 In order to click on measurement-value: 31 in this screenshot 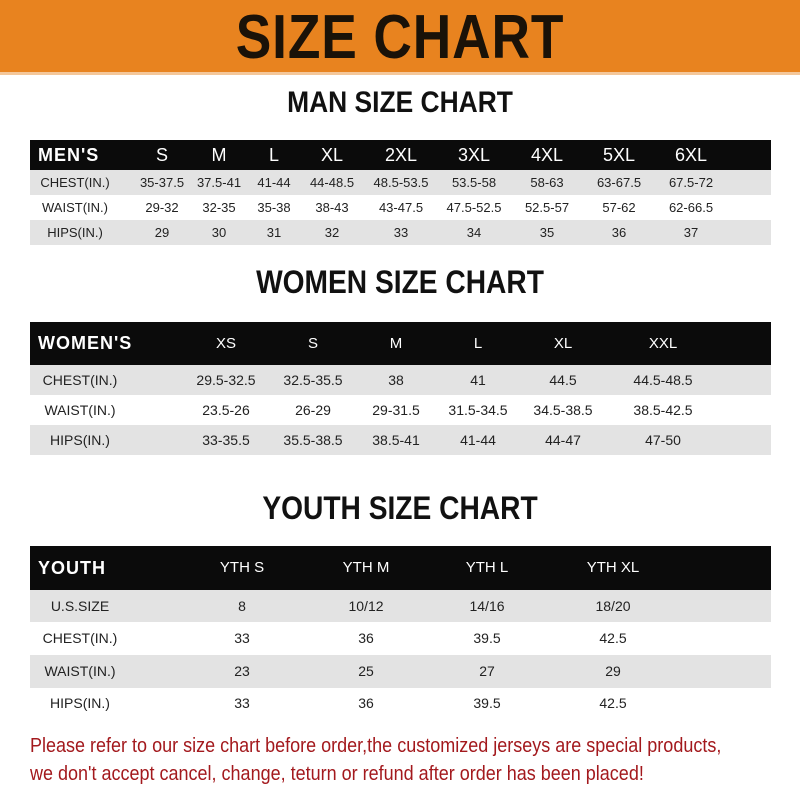, I will do `click(274, 232)`.